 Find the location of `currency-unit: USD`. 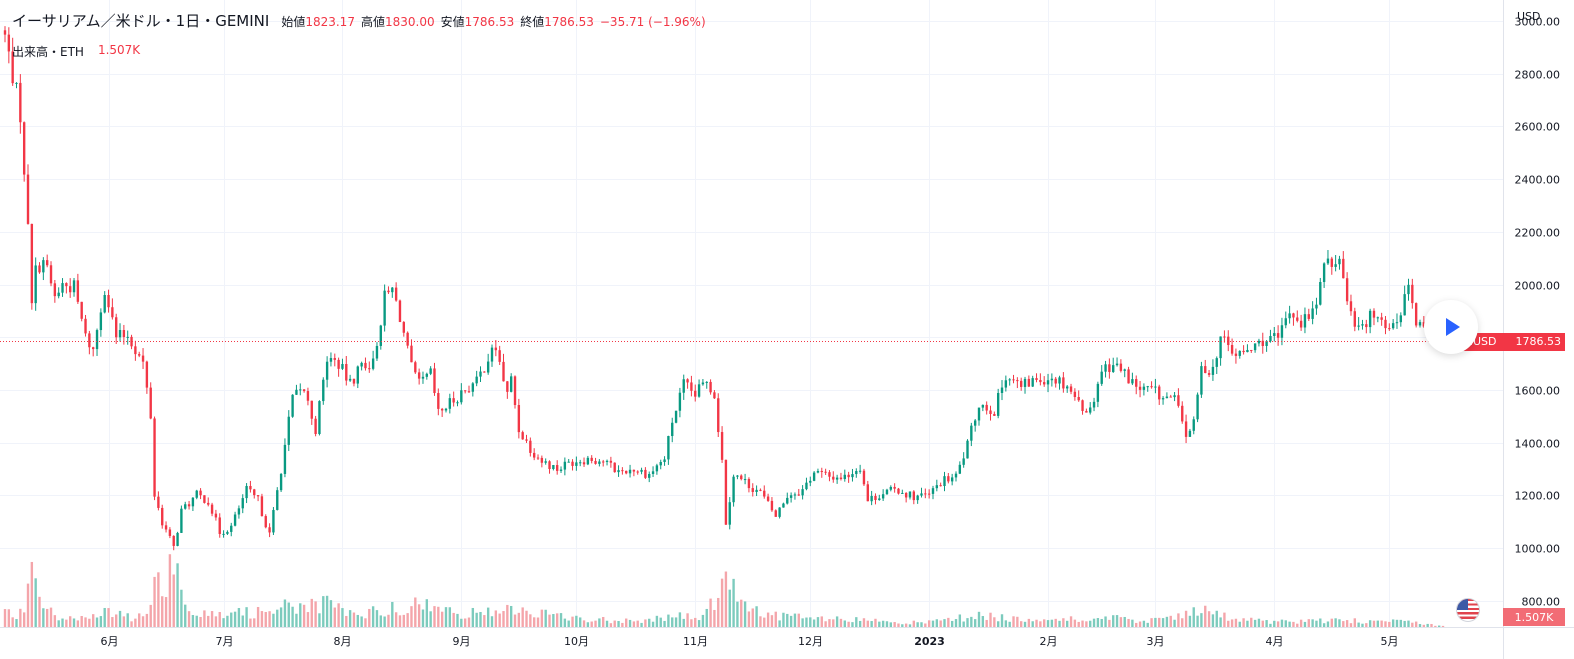

currency-unit: USD is located at coordinates (1529, 16).